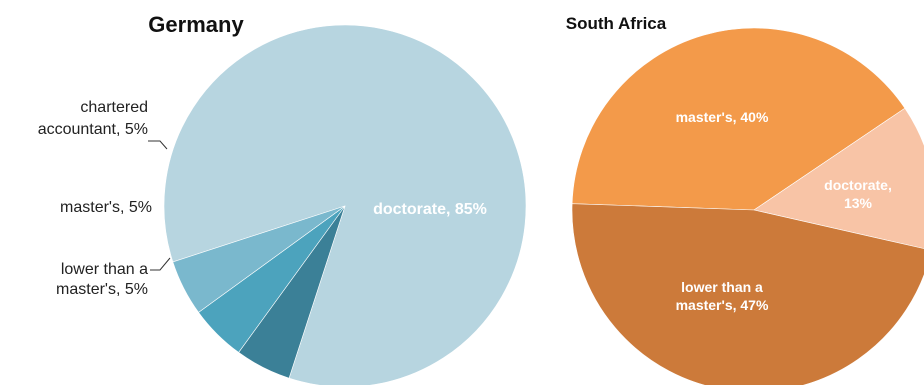 Image resolution: width=924 pixels, height=385 pixels. I want to click on germany-label-master-s: master's, 5%, so click(106, 207).